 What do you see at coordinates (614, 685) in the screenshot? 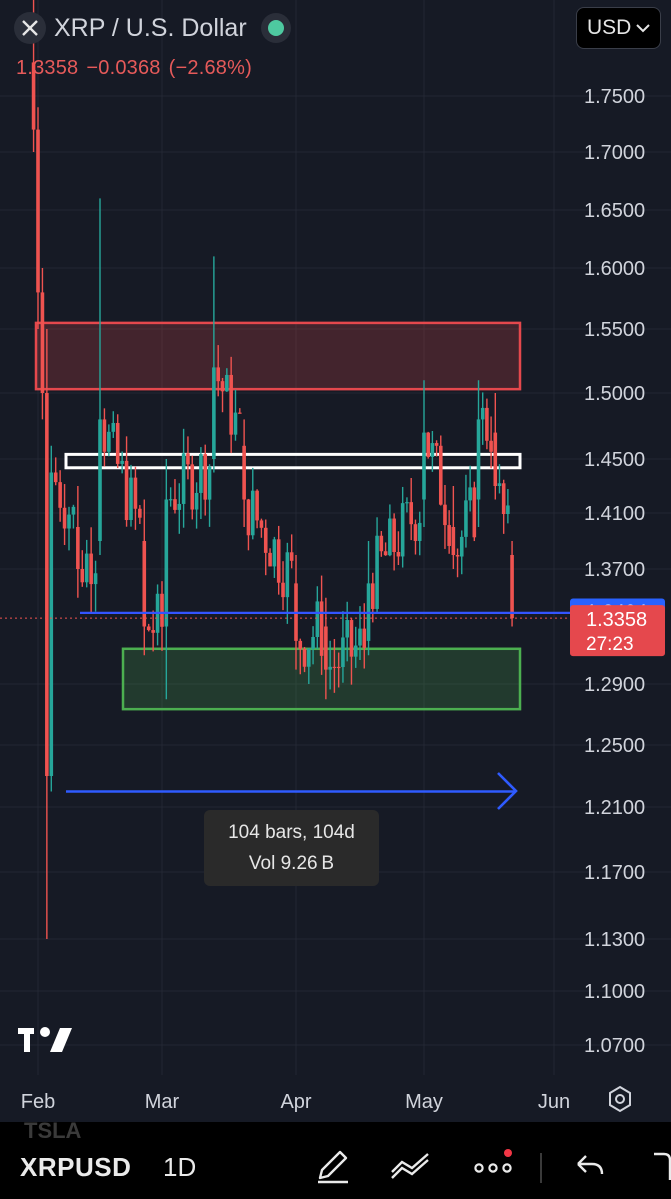
I see `y-axis-label: 1.2900` at bounding box center [614, 685].